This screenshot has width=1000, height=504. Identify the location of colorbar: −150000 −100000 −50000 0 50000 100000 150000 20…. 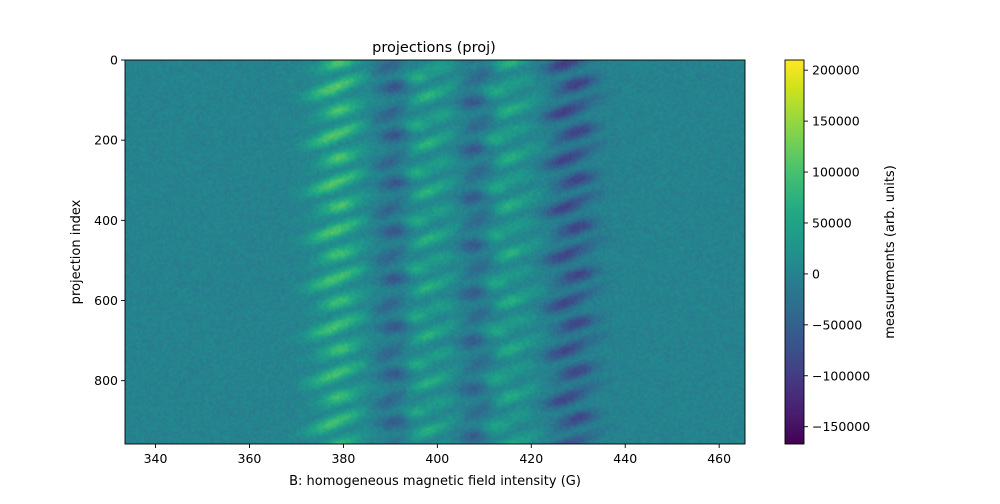
(841, 252).